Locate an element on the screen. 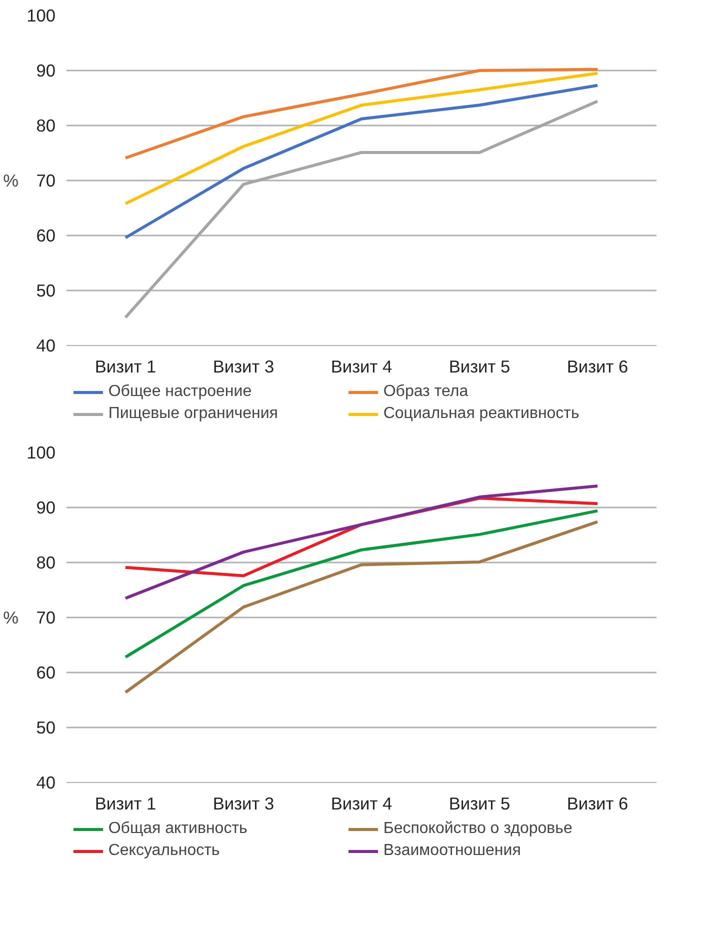  legend-label: Социальная реактивность is located at coordinates (481, 414).